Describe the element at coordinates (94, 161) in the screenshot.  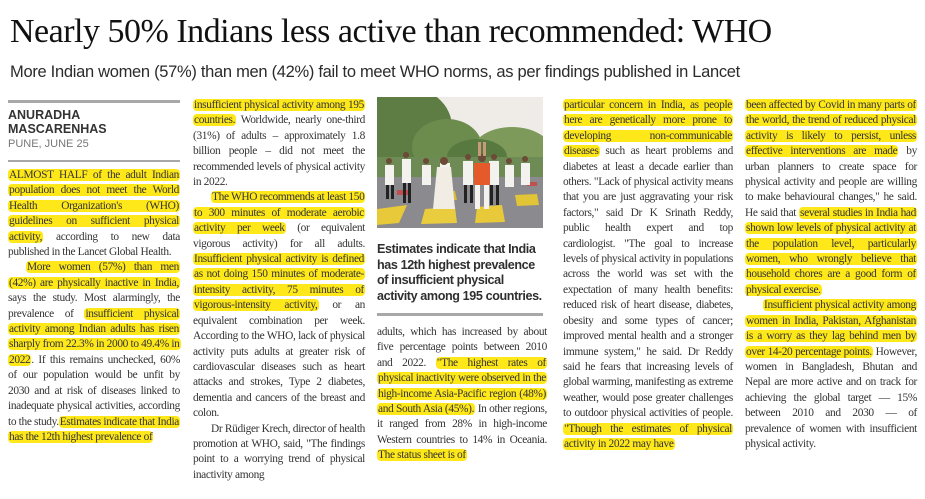
I see `byline-bottom-rule` at that location.